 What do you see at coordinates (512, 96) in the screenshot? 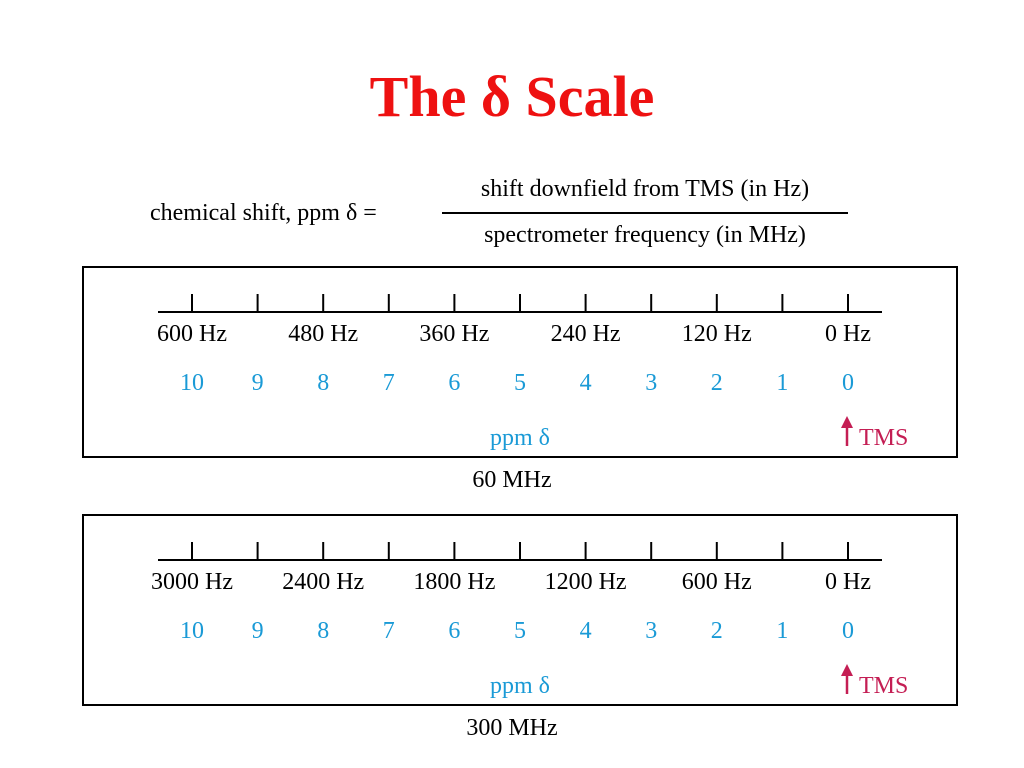
I see `page-title: The δ Scale` at bounding box center [512, 96].